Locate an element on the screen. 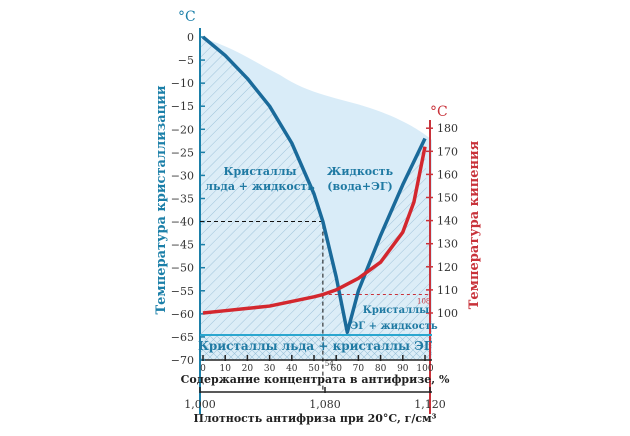 Image resolution: width=630 pixels, height=436 pixels. left-tick-label: −5 is located at coordinates (186, 60).